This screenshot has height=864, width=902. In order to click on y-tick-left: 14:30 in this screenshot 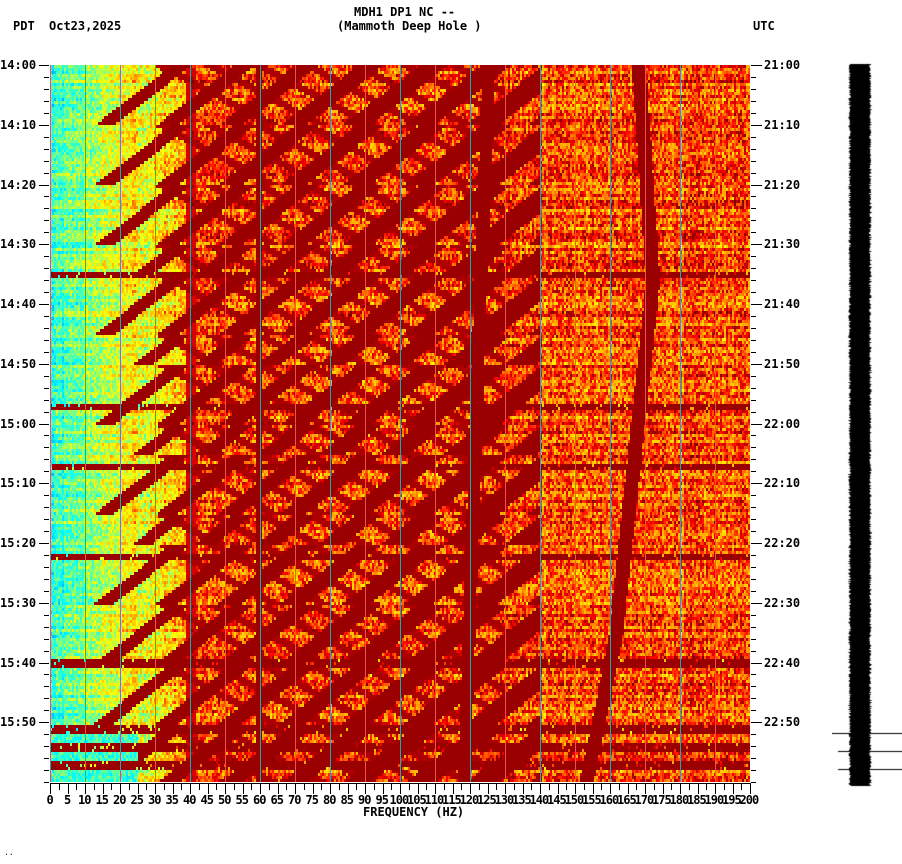, I will do `click(18, 244)`.